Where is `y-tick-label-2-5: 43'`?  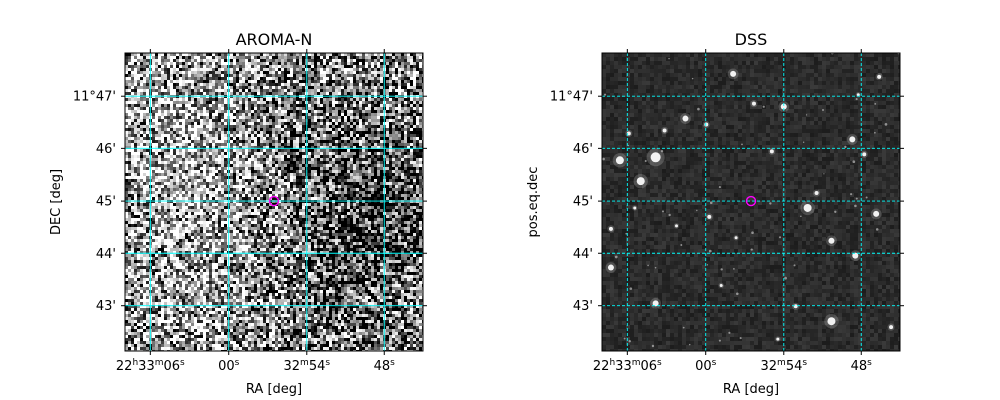 y-tick-label-2-5: 43' is located at coordinates (583, 306).